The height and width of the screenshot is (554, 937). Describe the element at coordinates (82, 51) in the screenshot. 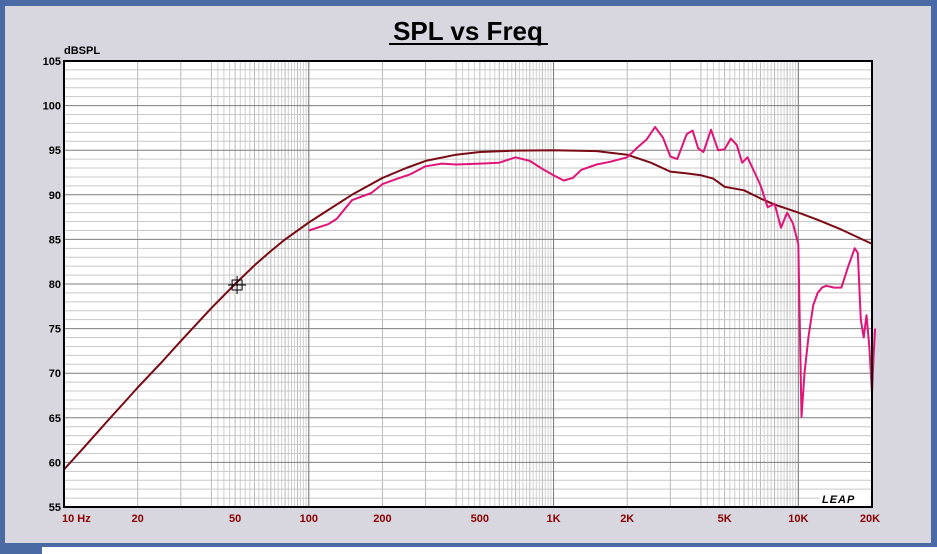

I see `y-axis-label: dBSPL` at that location.